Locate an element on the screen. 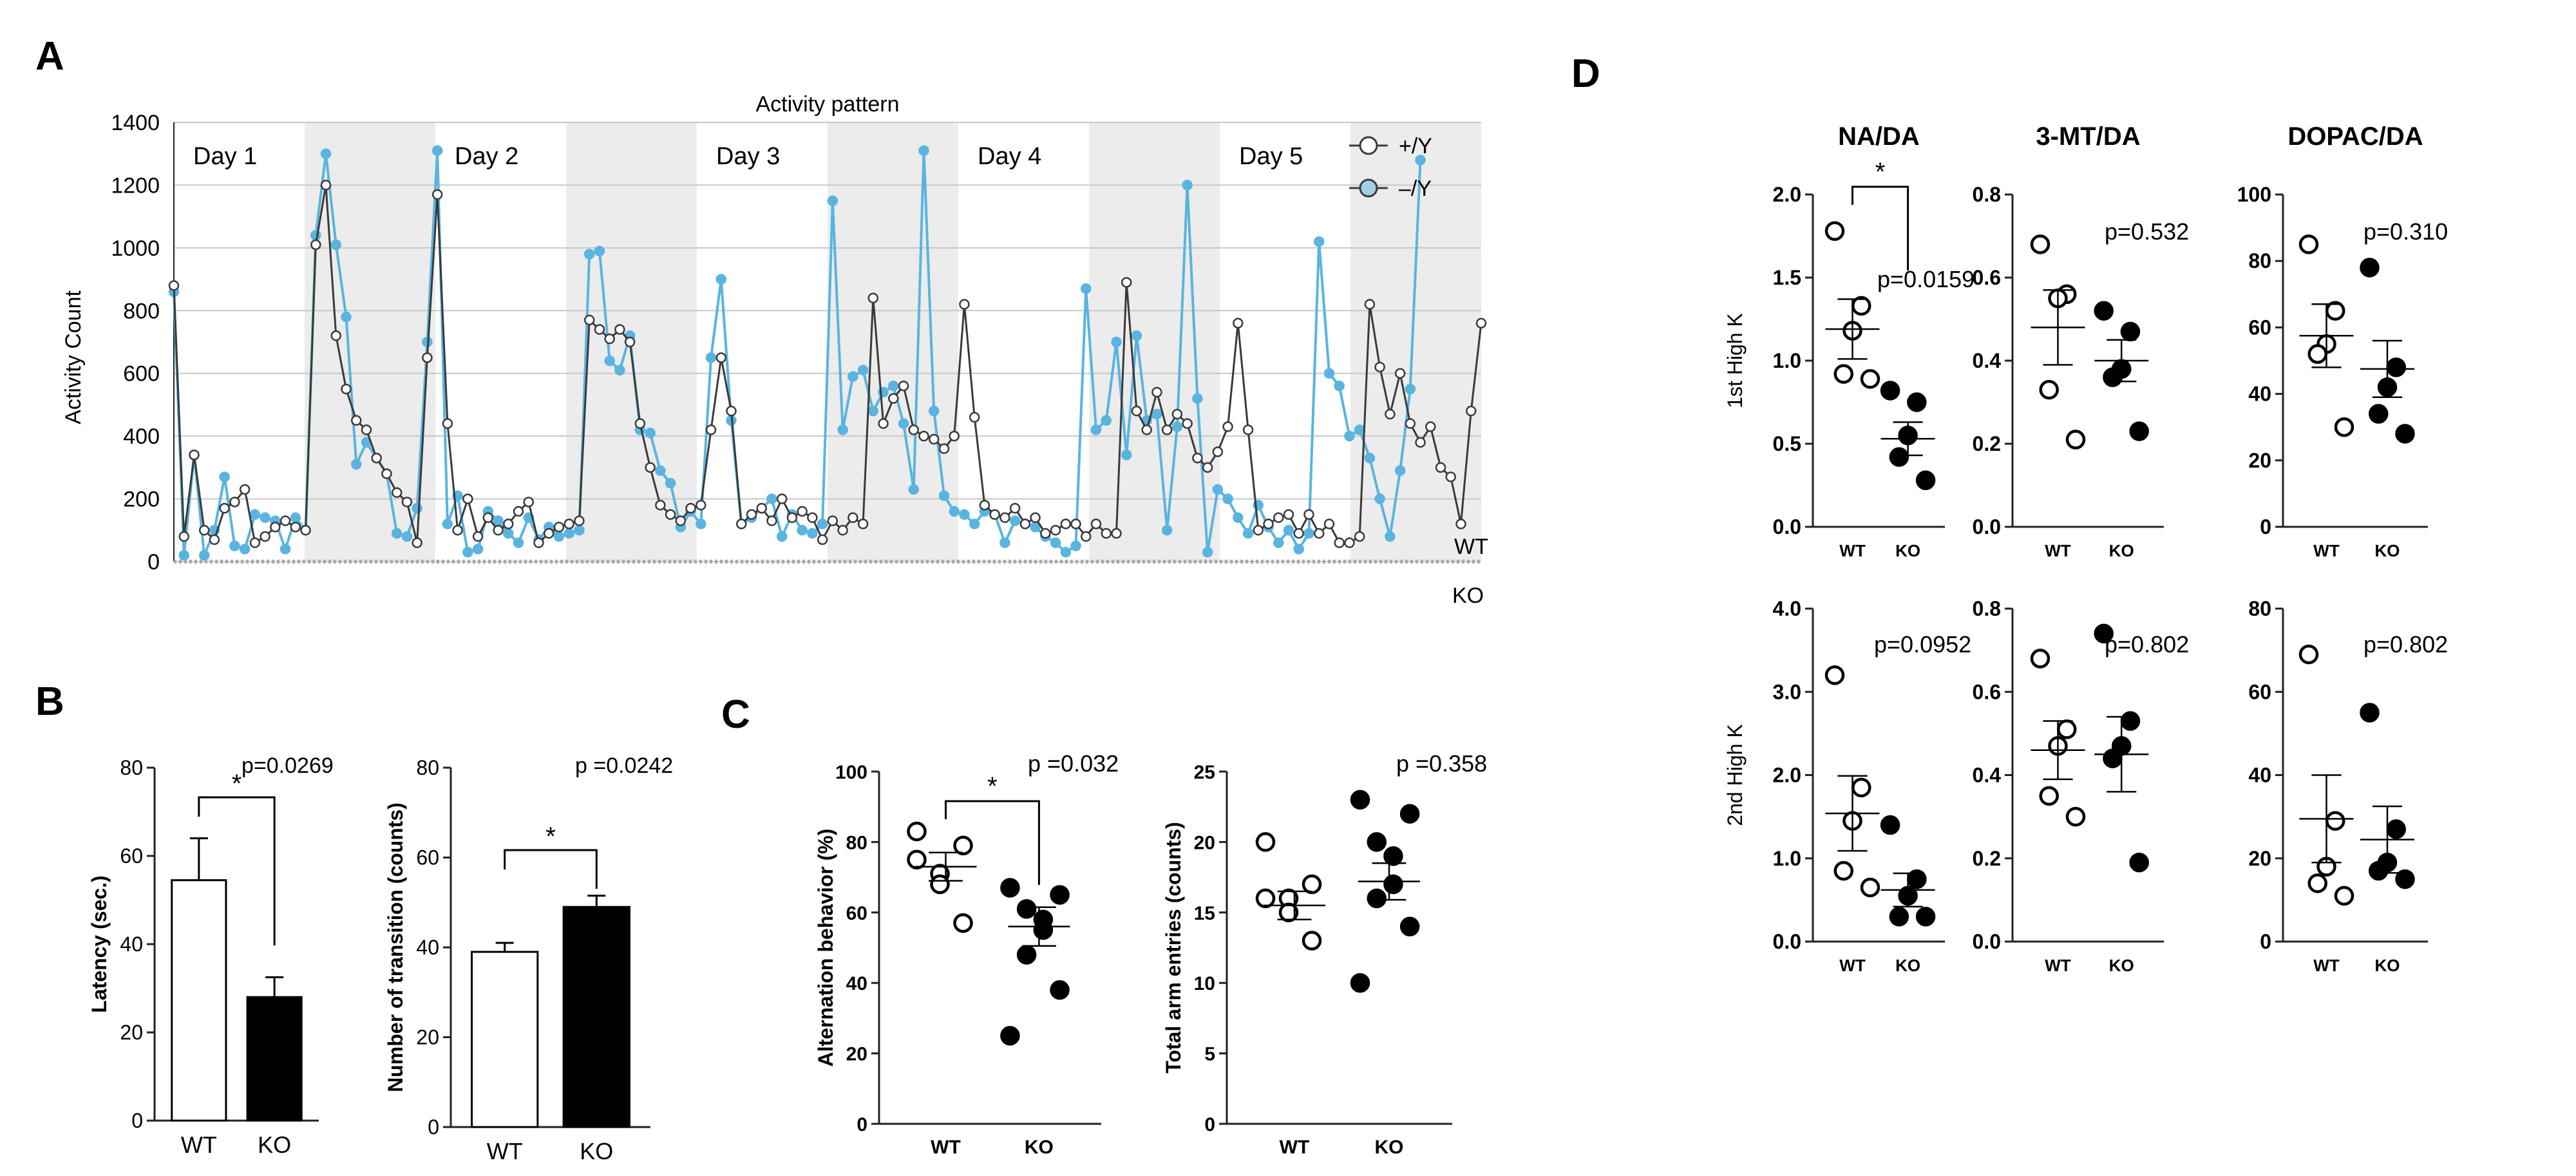 The image size is (2576, 1176). y-tick-label: 5 is located at coordinates (1209, 1054).